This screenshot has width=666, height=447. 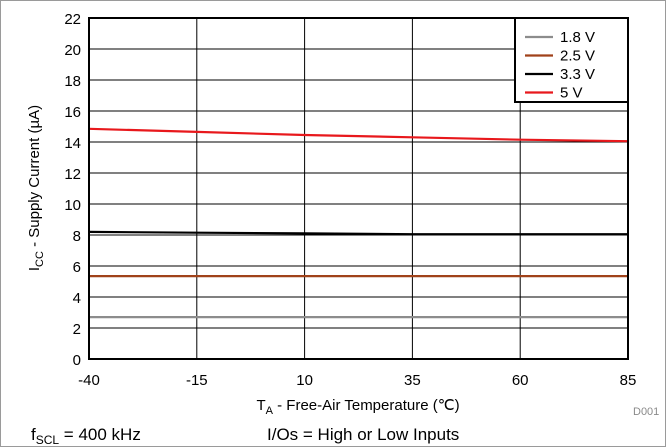 What do you see at coordinates (577, 37) in the screenshot?
I see `legend-label: 1.8 V` at bounding box center [577, 37].